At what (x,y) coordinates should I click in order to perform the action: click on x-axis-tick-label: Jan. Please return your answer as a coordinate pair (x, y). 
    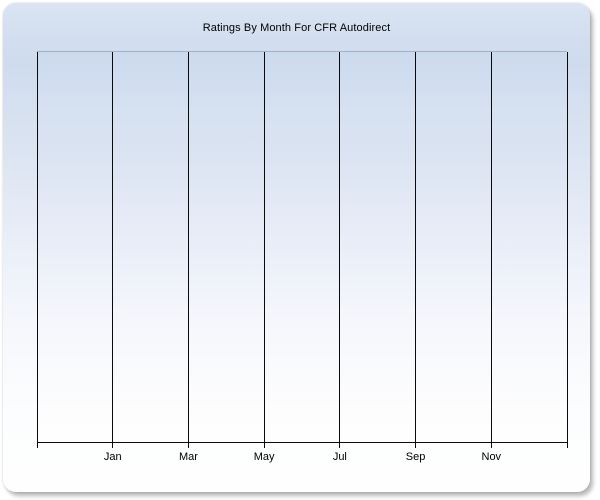
    Looking at the image, I should click on (112, 457).